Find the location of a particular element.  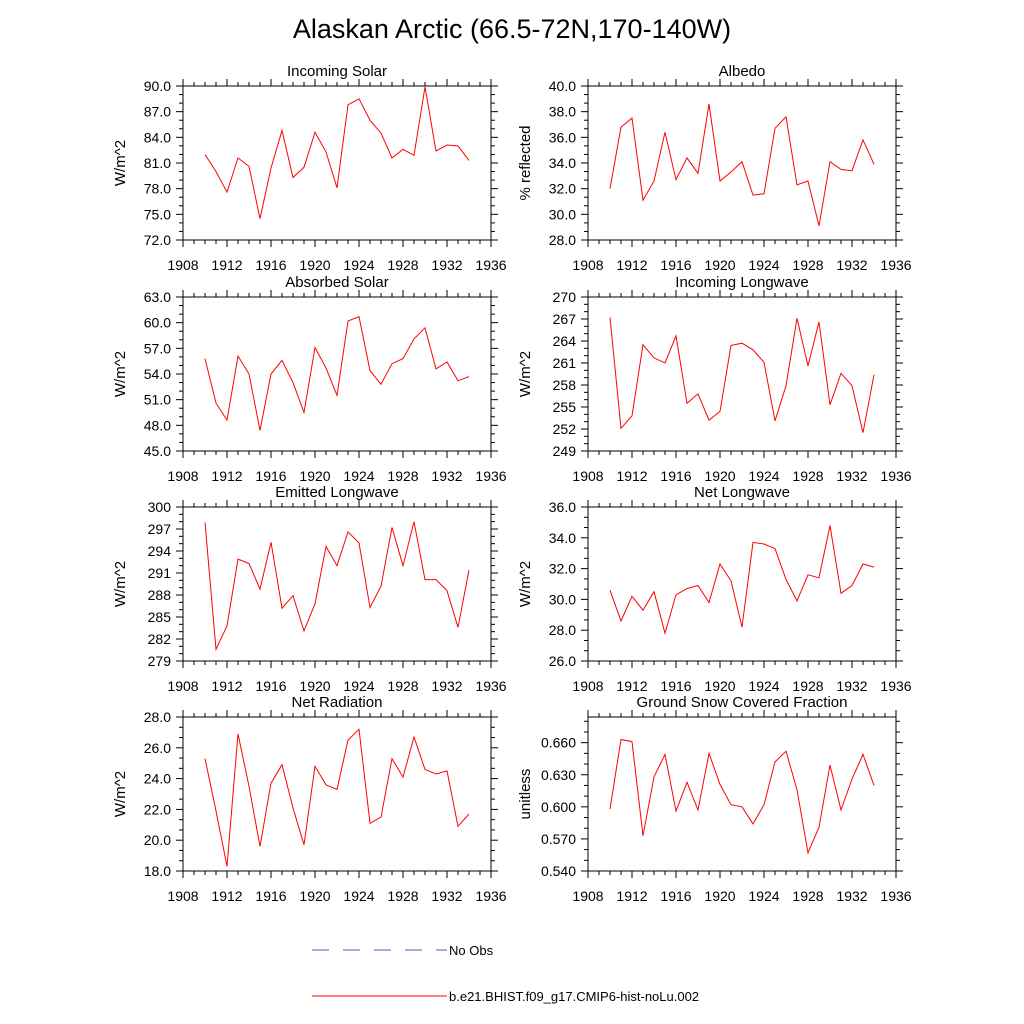

y-tick-label: 75.0 is located at coordinates (157, 214).